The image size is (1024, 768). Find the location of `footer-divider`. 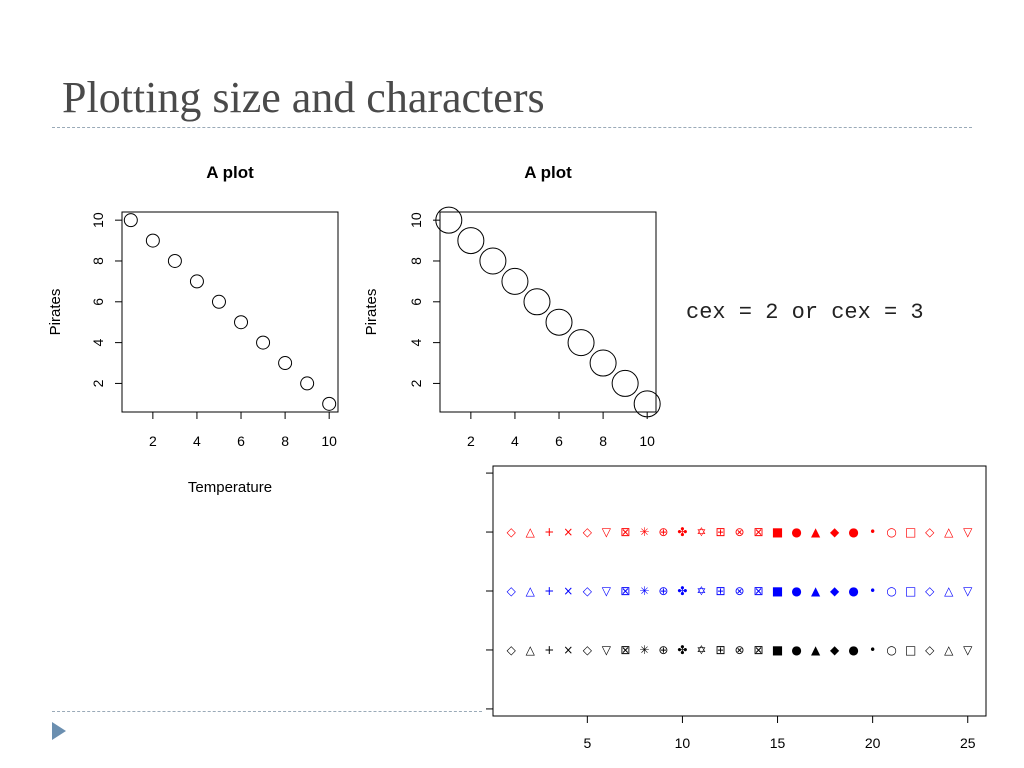

footer-divider is located at coordinates (267, 711).